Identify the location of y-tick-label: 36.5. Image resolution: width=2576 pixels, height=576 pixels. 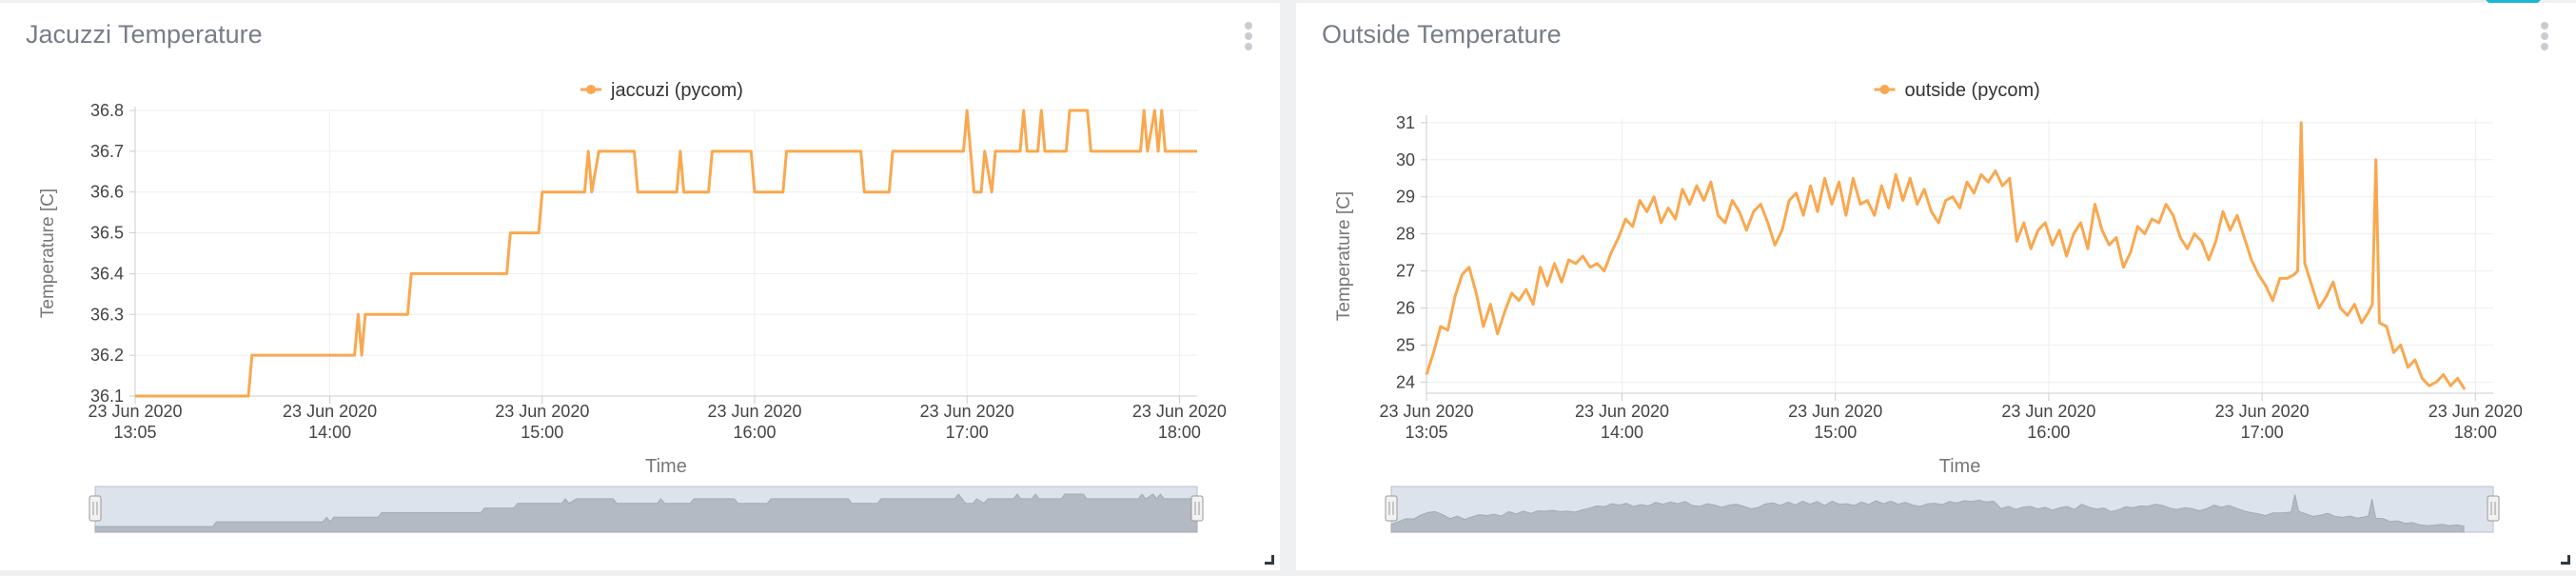
(107, 234).